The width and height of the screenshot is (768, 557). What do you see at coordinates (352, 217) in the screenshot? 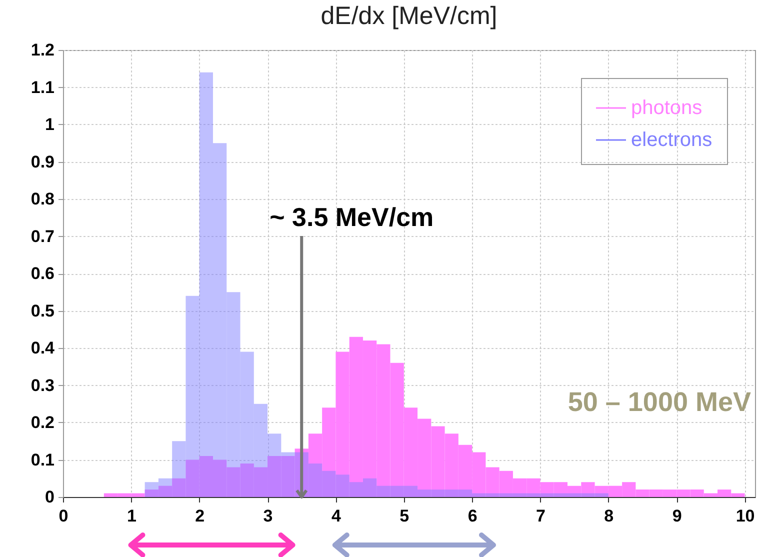
I see `annotation: ~ 3.5 MeV/cm` at bounding box center [352, 217].